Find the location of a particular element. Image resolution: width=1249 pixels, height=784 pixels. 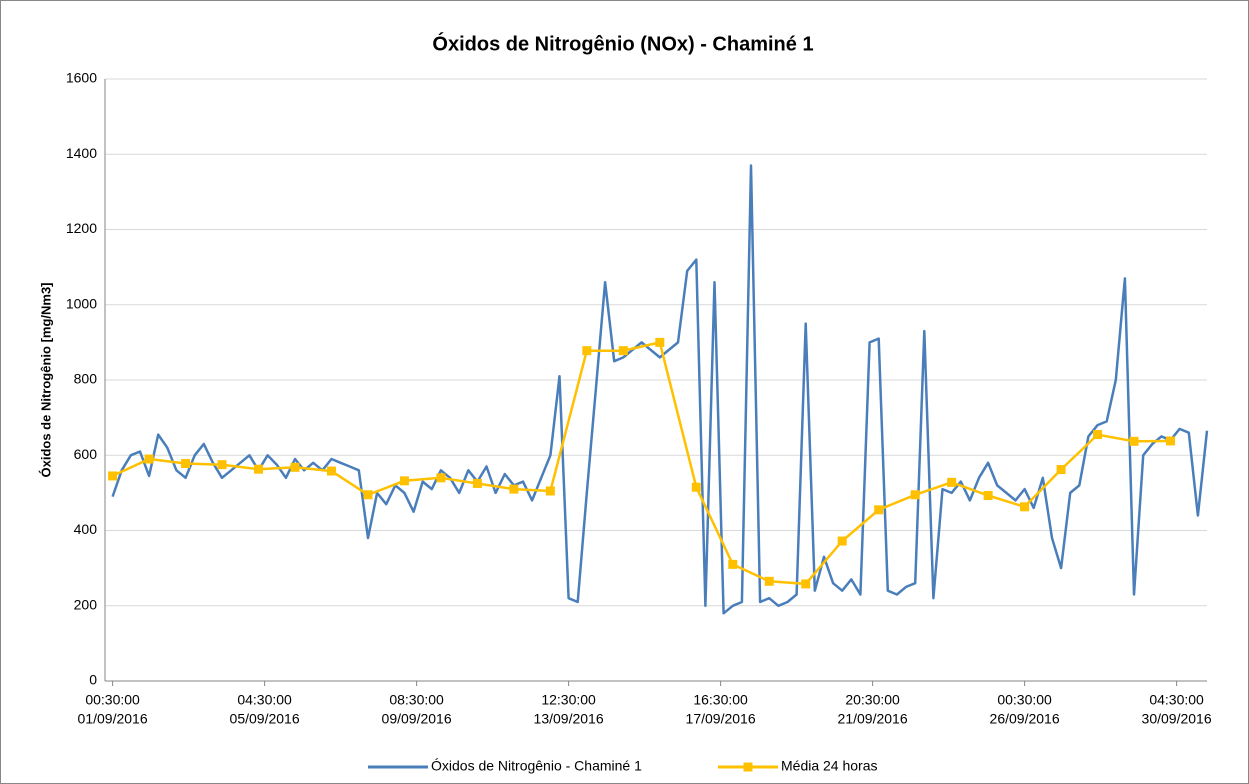

x-tick-label: 17/09/2016 is located at coordinates (721, 719).